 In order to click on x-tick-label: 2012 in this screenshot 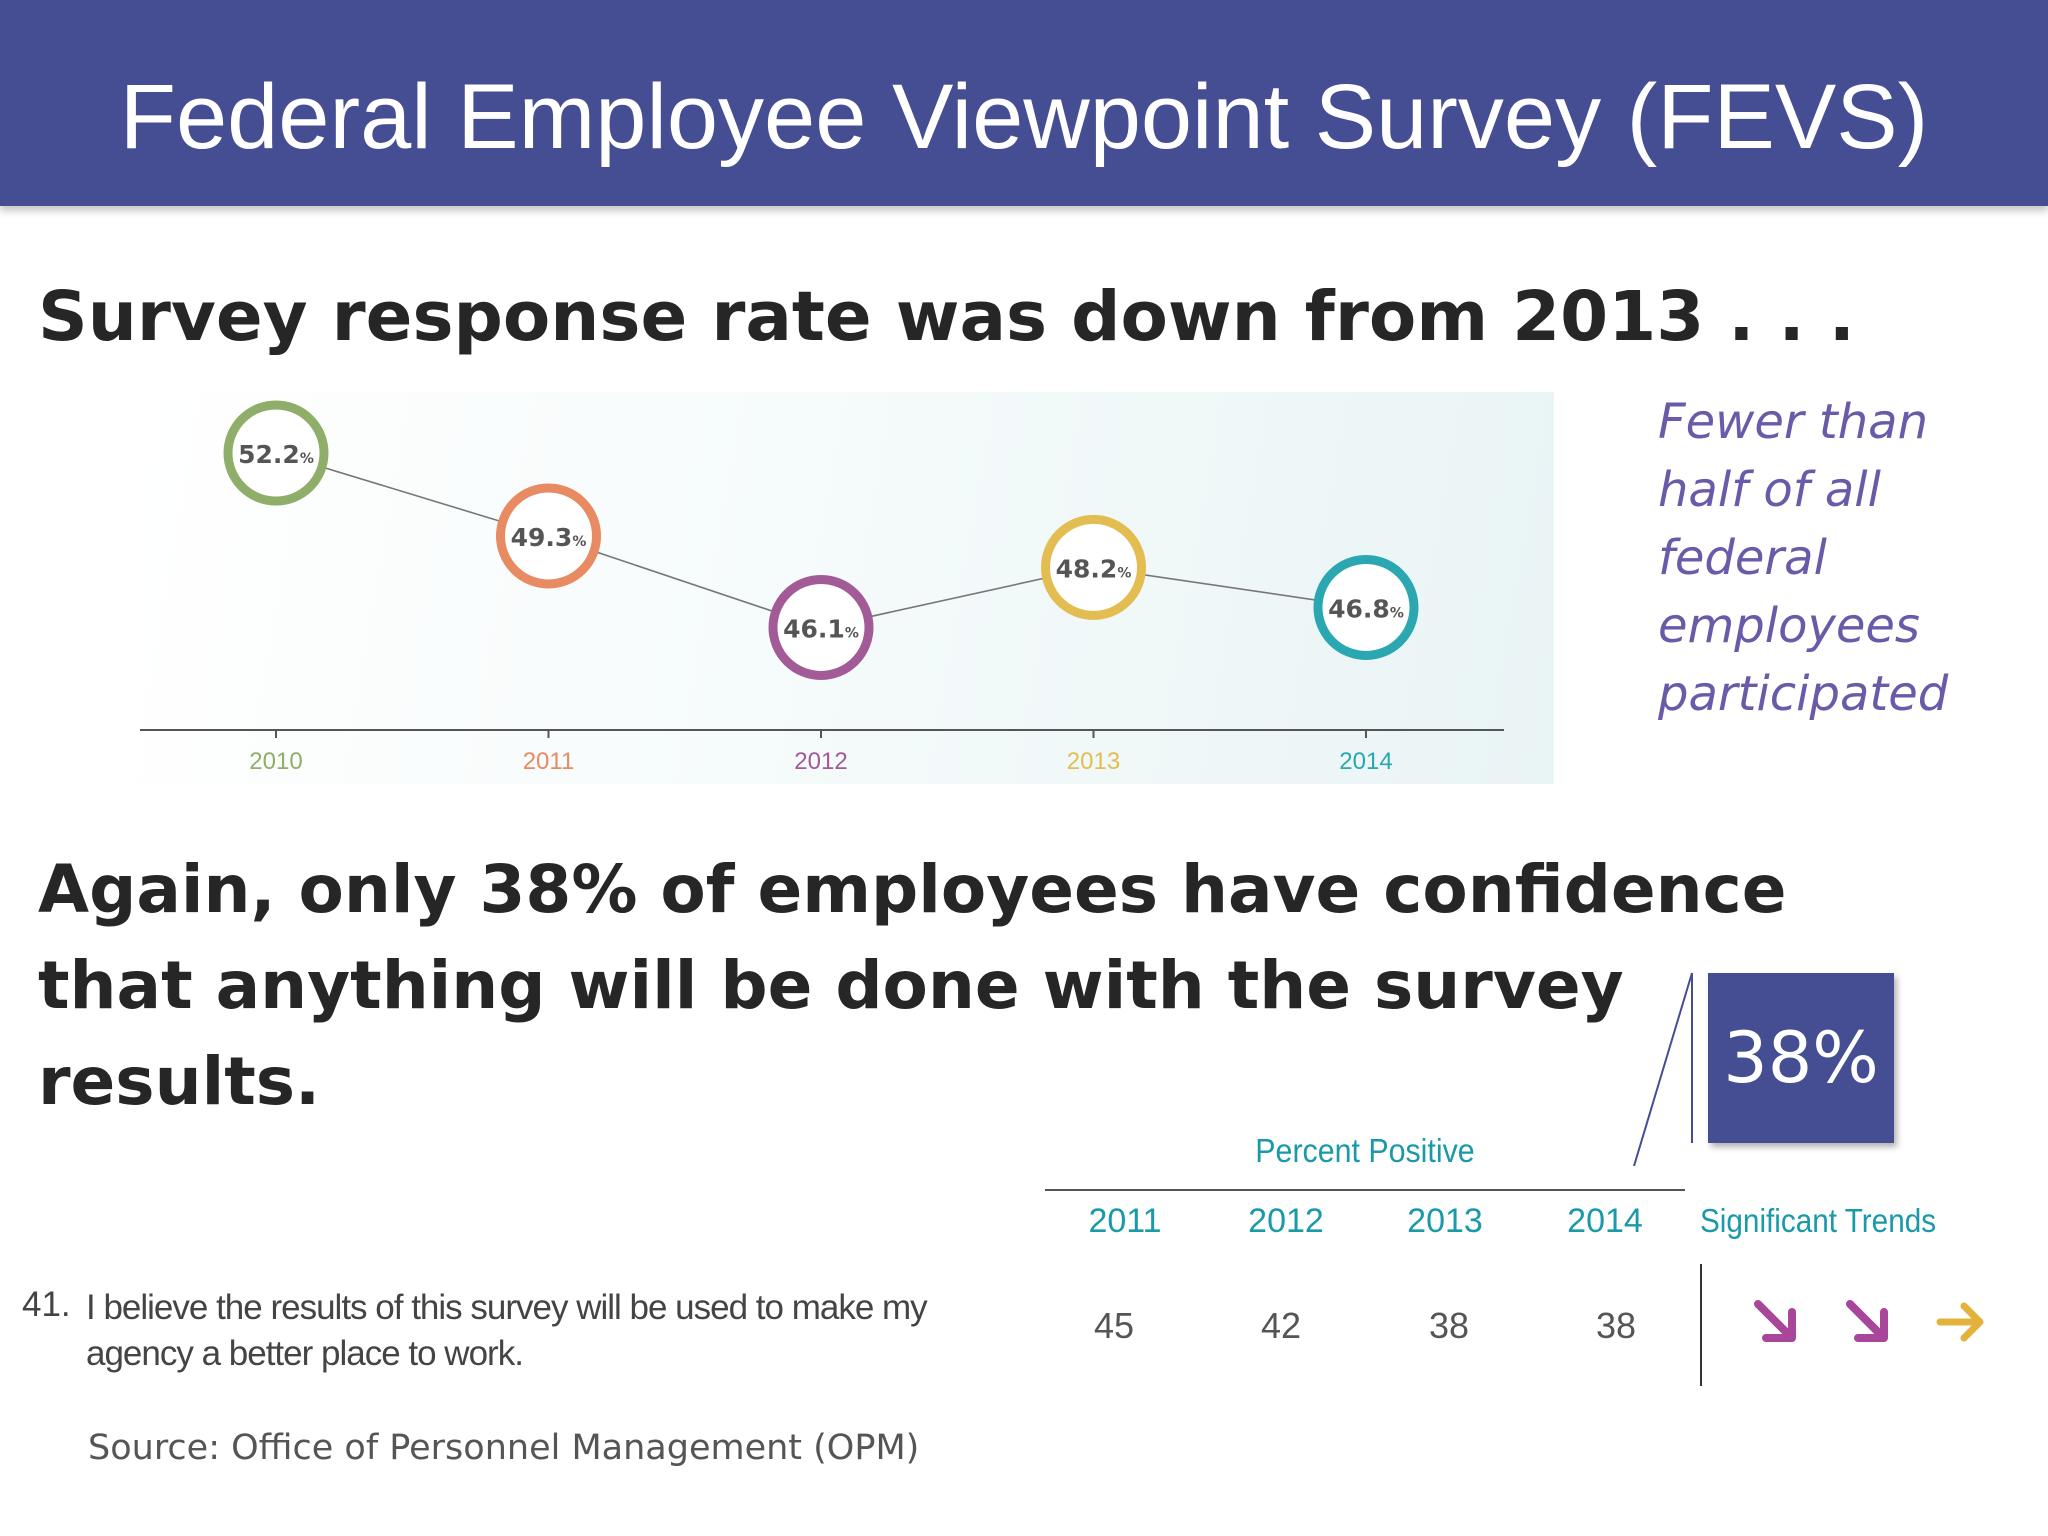, I will do `click(820, 761)`.